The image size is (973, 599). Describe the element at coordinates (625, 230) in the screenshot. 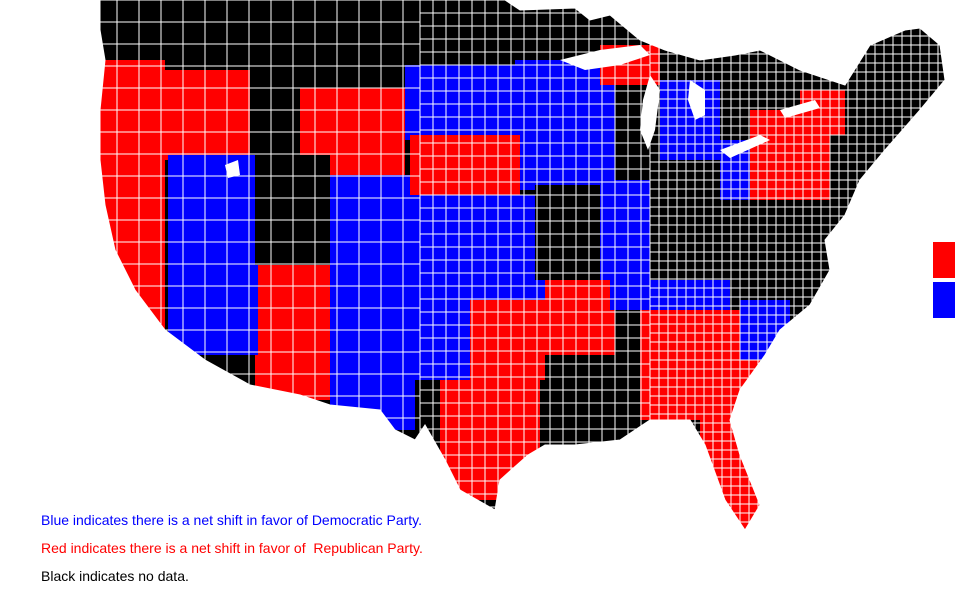

I see `region-blue-illinois` at that location.